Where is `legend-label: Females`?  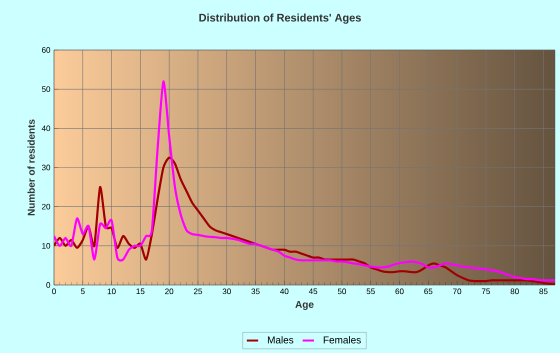
legend-label: Females is located at coordinates (342, 340).